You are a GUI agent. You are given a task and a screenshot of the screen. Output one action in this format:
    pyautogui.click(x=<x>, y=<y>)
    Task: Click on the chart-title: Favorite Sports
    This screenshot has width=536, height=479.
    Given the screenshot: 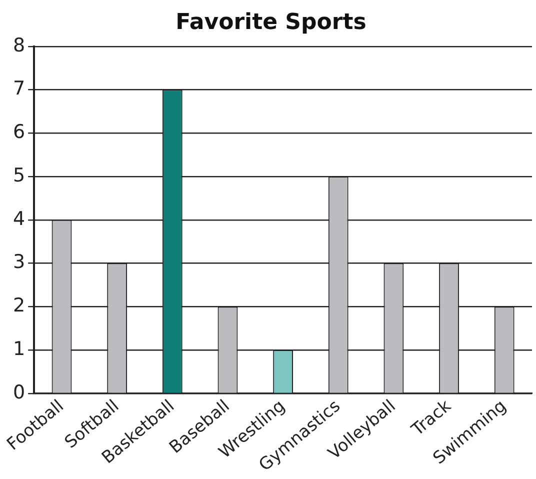 What is the action you would take?
    pyautogui.click(x=271, y=22)
    